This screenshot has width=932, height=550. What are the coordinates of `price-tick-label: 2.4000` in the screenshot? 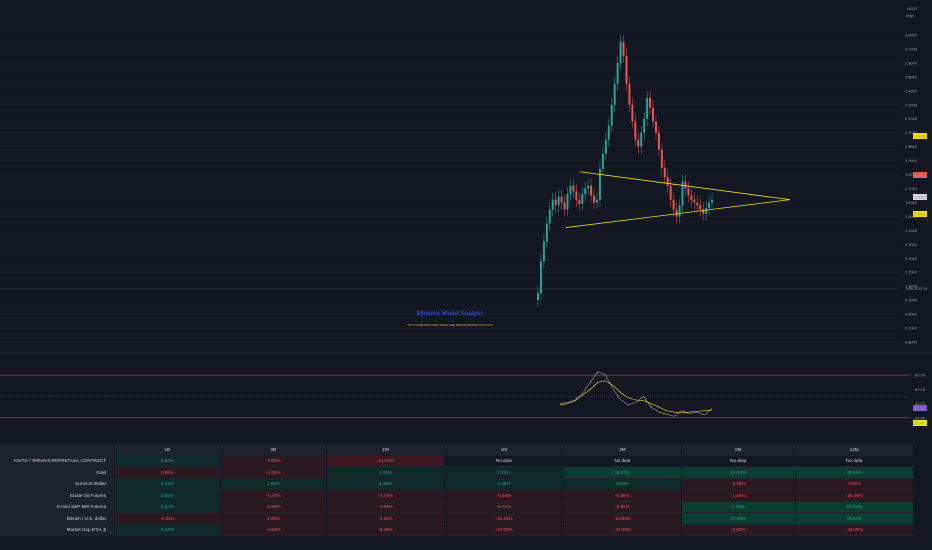 It's located at (911, 90).